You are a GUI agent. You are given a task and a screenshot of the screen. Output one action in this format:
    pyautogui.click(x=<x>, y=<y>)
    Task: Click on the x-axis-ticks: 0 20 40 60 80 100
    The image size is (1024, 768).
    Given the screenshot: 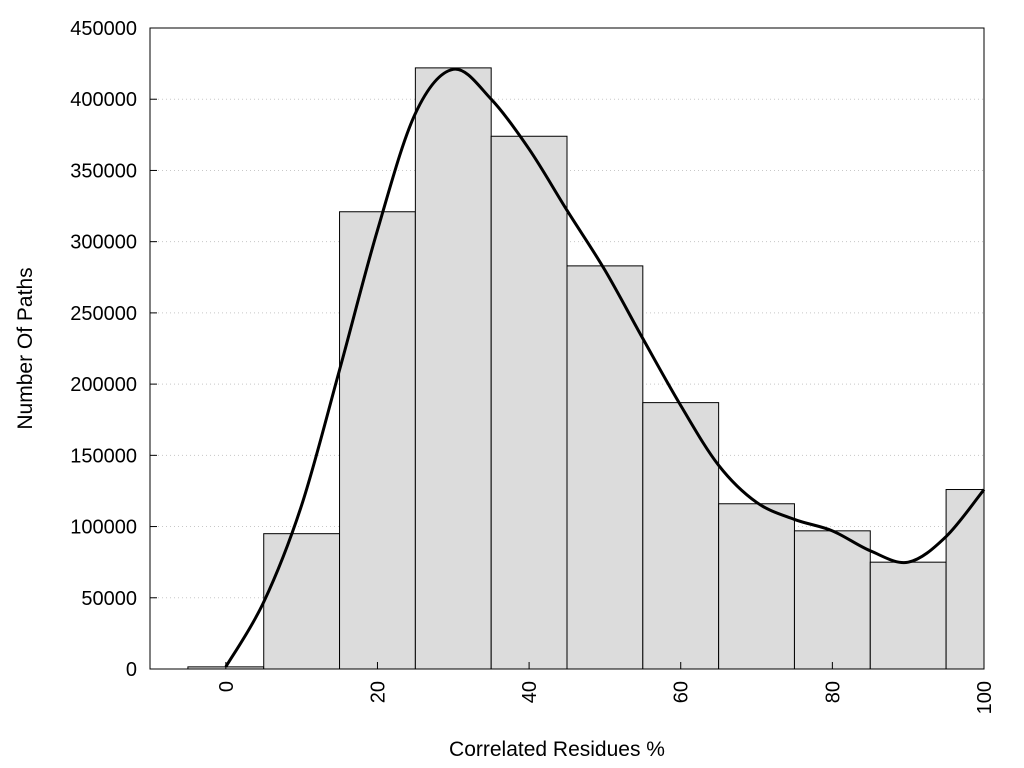 What is the action you would take?
    pyautogui.click(x=606, y=688)
    